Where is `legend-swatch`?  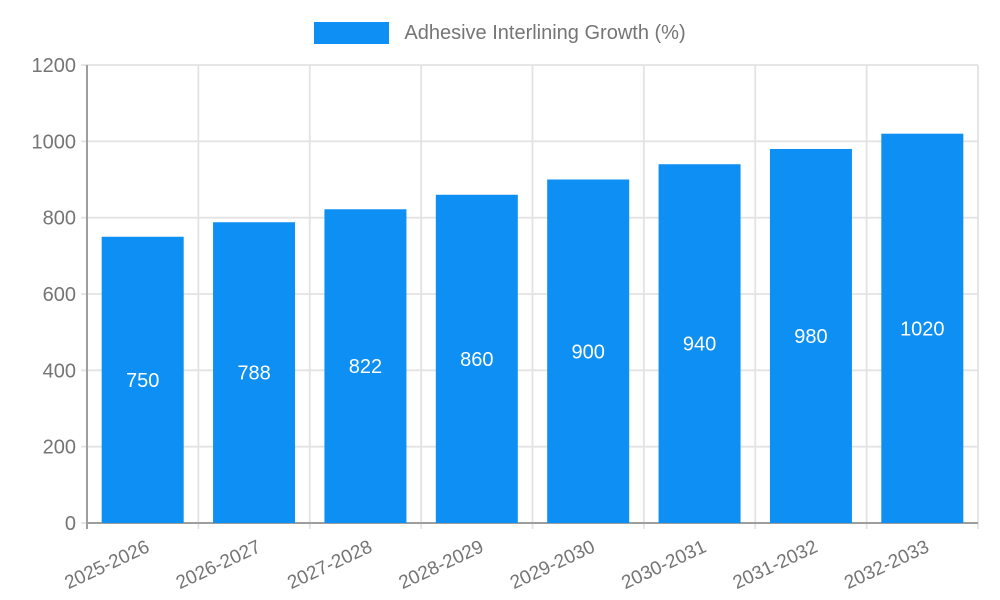 legend-swatch is located at coordinates (352, 33).